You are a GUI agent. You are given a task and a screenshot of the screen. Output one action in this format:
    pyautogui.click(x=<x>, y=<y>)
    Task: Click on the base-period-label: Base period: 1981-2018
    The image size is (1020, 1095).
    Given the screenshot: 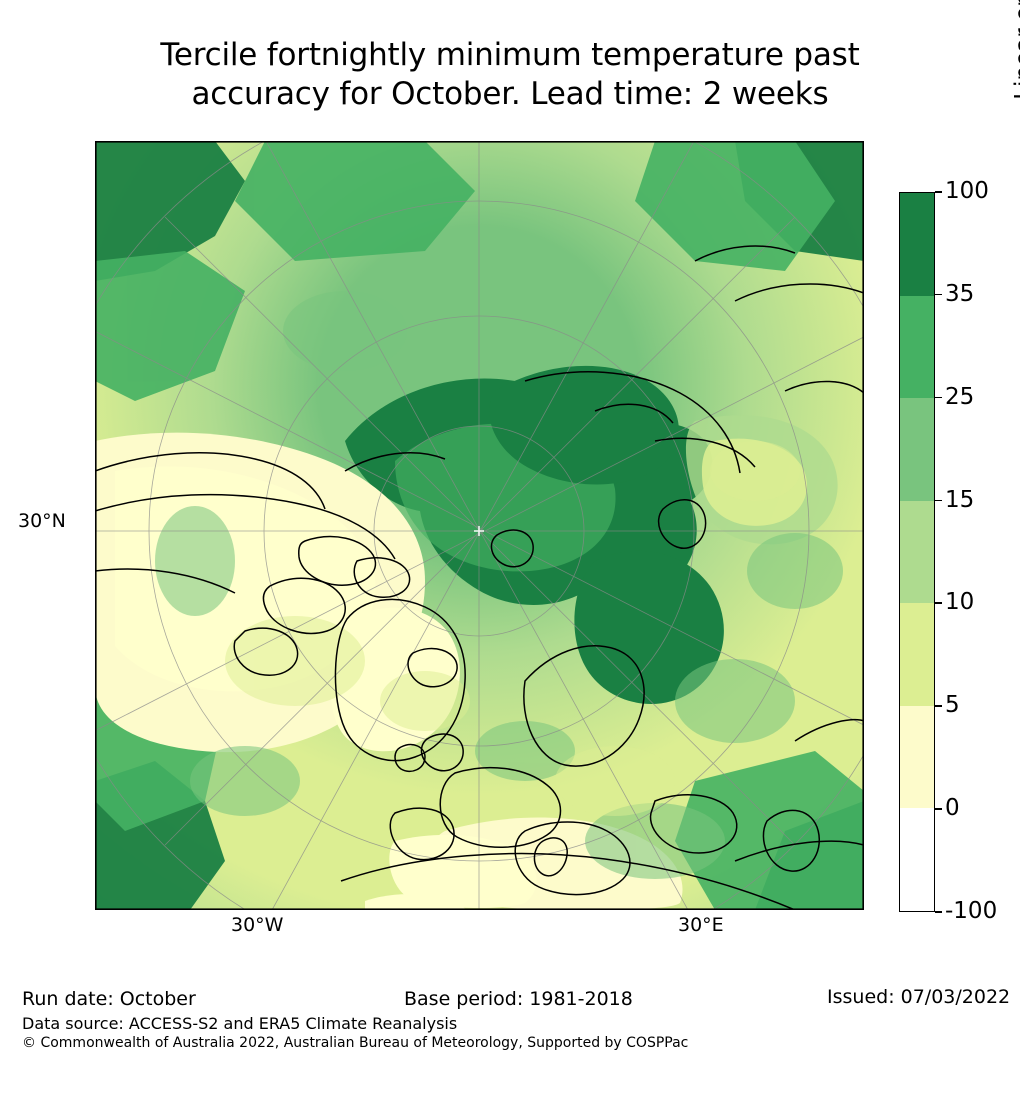 What is the action you would take?
    pyautogui.click(x=518, y=999)
    